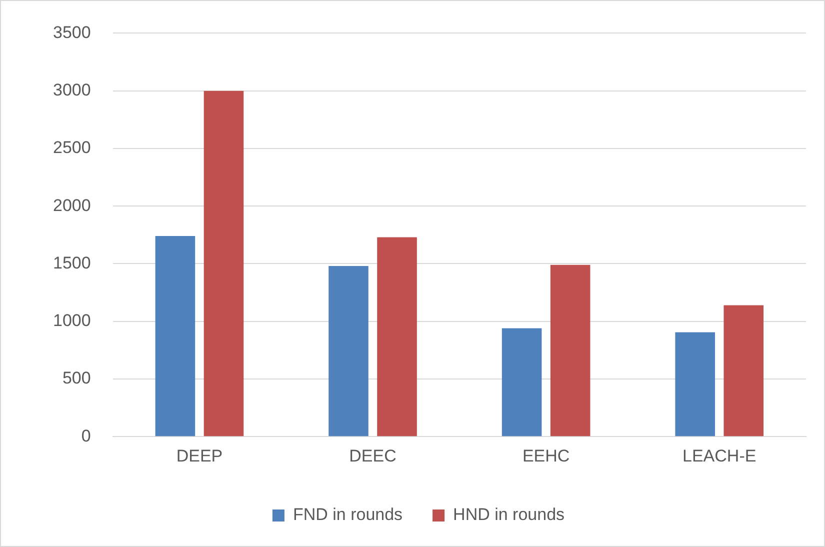 The image size is (825, 547). I want to click on x-tick-label: DEEP, so click(199, 456).